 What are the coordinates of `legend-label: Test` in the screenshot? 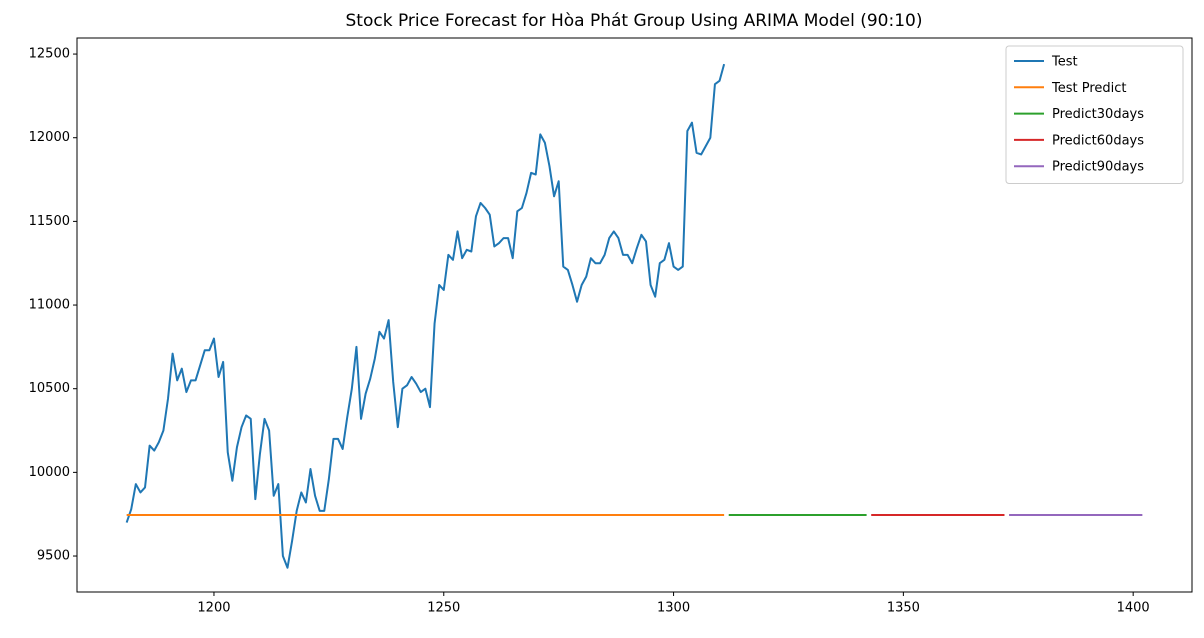 It's located at (1064, 62).